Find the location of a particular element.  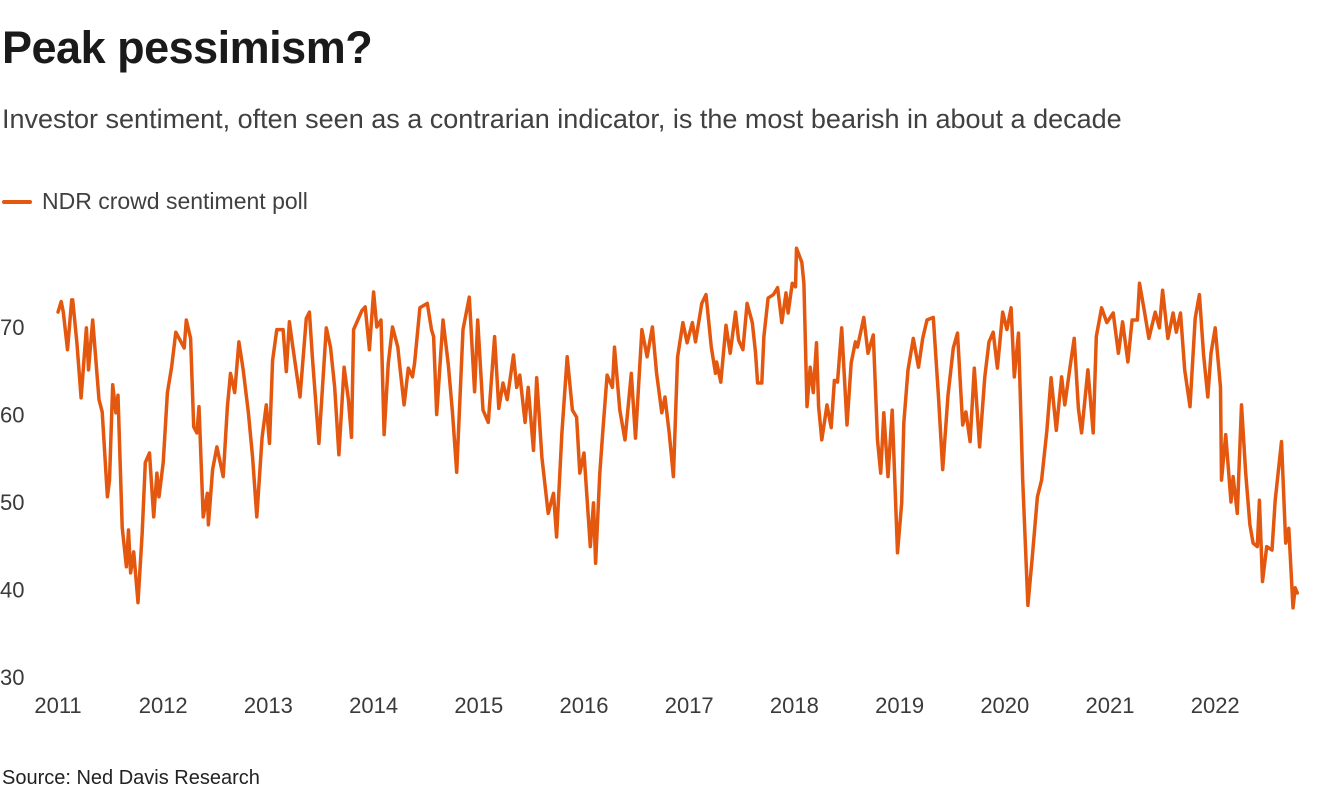

source-note: Source: Ned Davis Research is located at coordinates (131, 778).